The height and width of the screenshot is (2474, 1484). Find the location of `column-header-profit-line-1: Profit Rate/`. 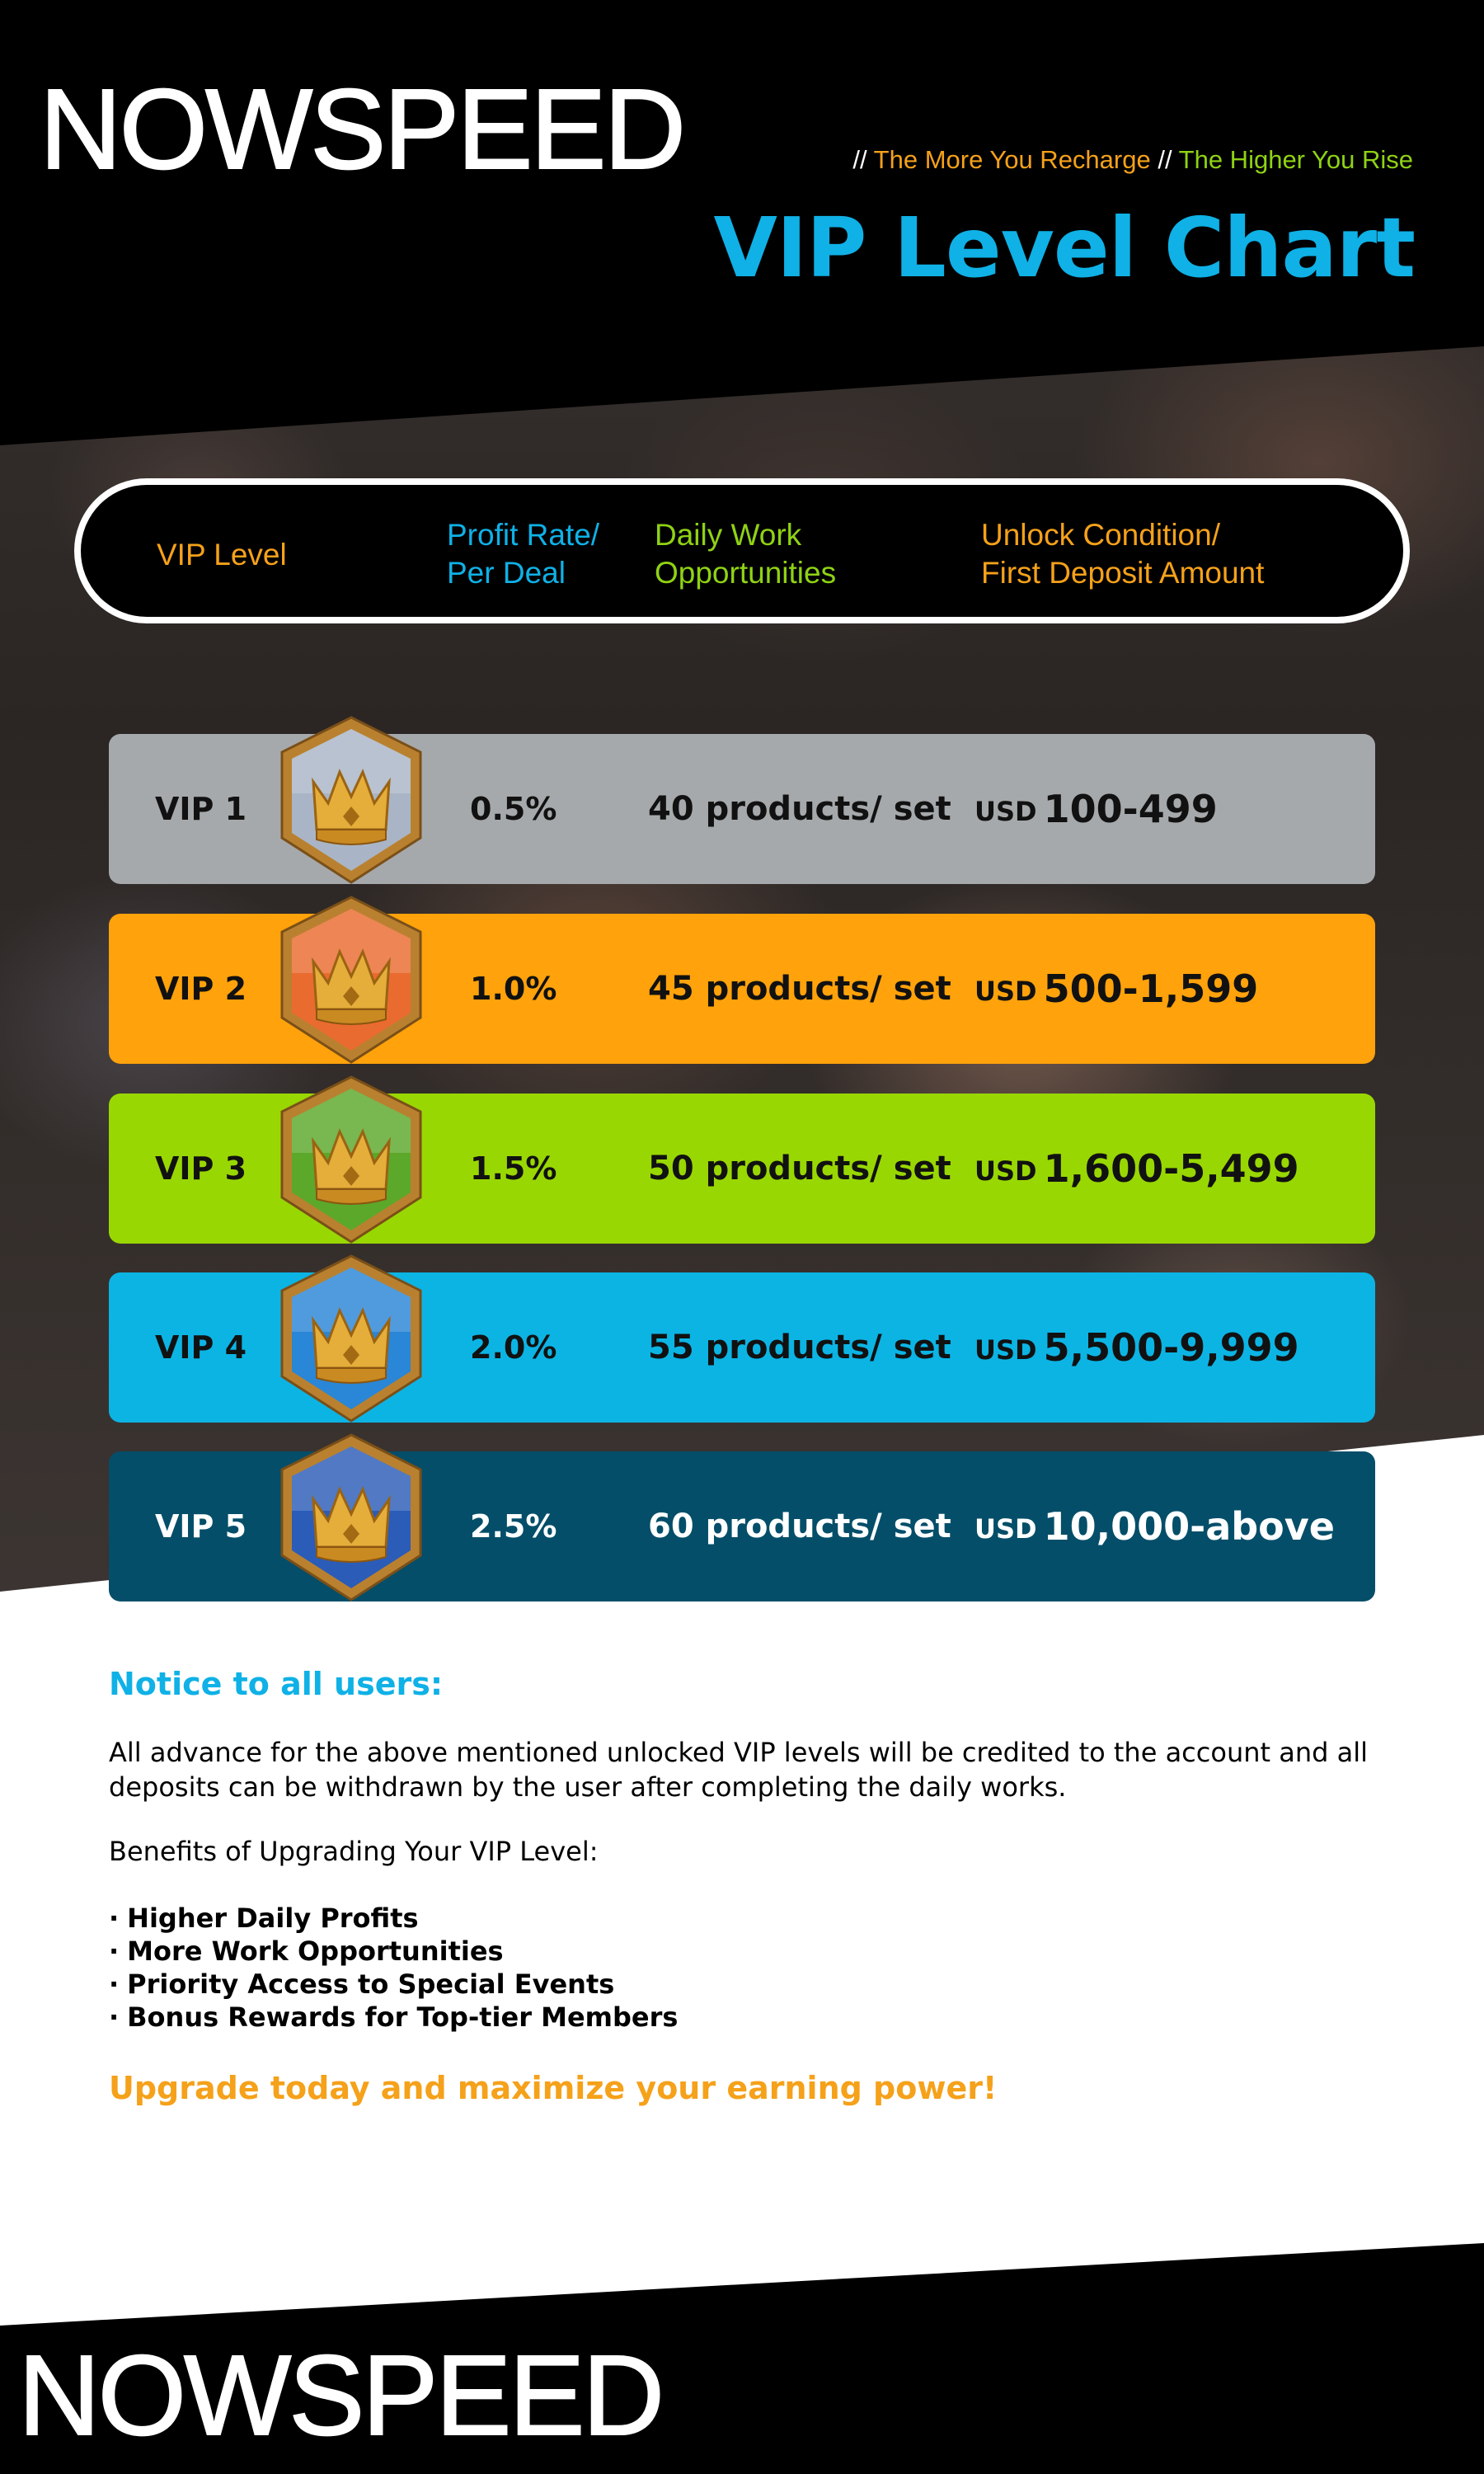

column-header-profit-line-1: Profit Rate/ is located at coordinates (523, 535).